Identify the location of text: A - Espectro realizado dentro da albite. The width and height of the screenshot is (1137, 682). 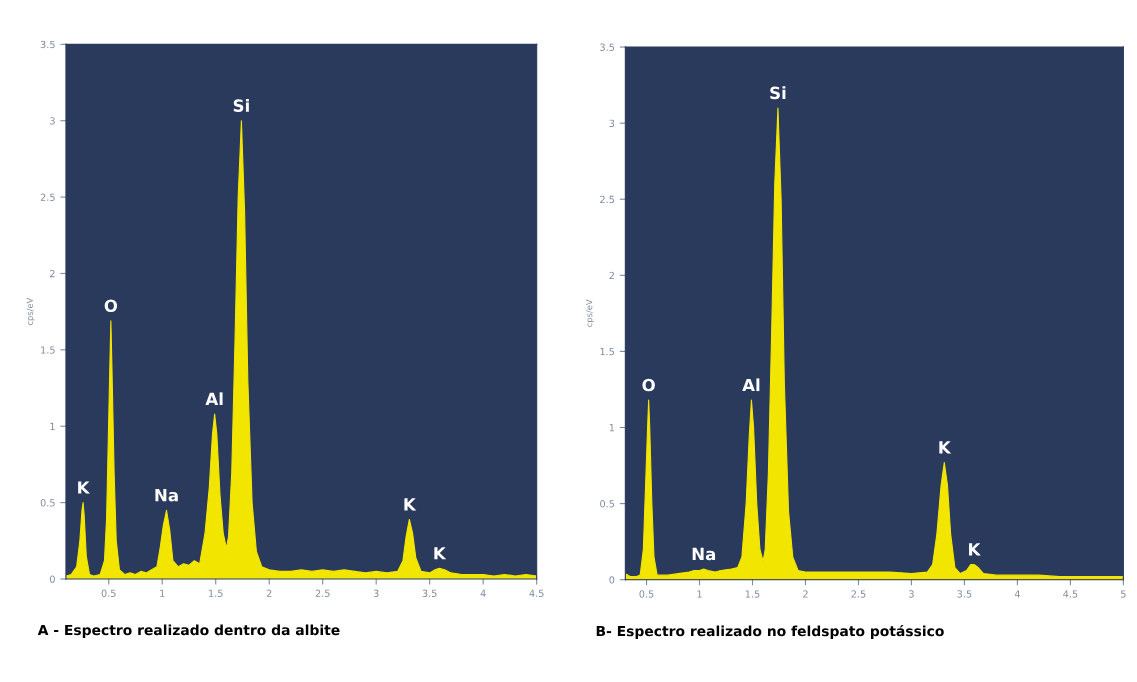
(188, 631).